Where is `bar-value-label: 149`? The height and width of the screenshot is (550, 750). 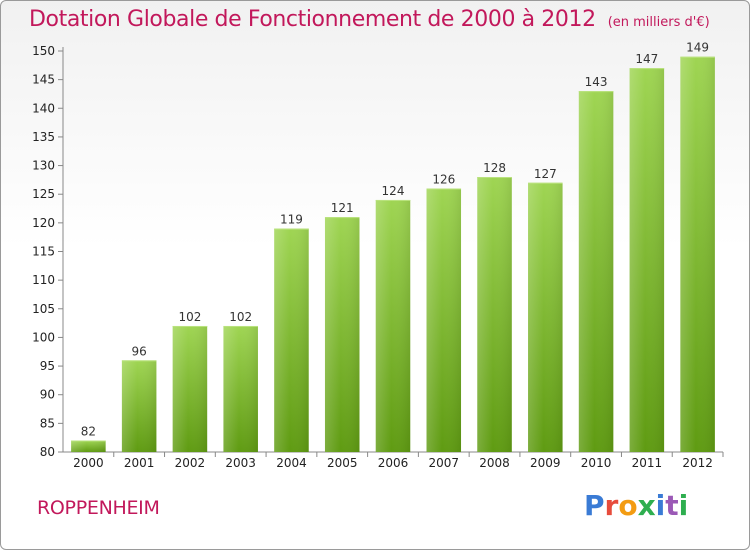
bar-value-label: 149 is located at coordinates (697, 48).